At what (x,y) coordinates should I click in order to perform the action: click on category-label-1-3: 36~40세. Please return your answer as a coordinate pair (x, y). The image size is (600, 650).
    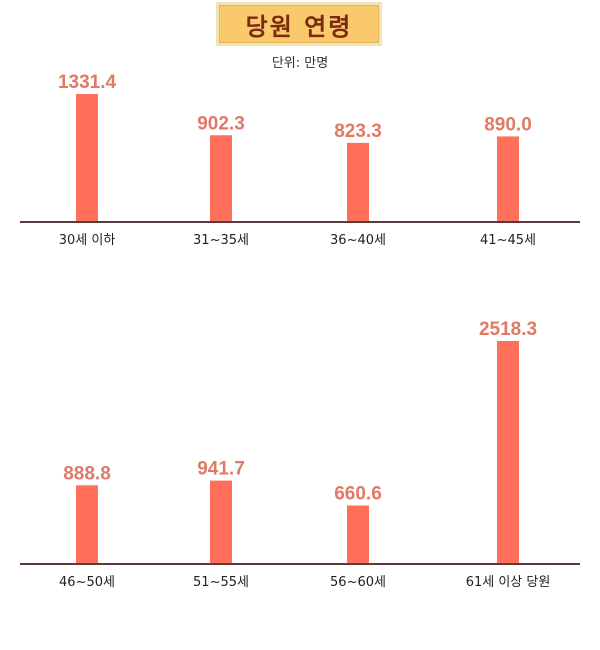
    Looking at the image, I should click on (358, 240).